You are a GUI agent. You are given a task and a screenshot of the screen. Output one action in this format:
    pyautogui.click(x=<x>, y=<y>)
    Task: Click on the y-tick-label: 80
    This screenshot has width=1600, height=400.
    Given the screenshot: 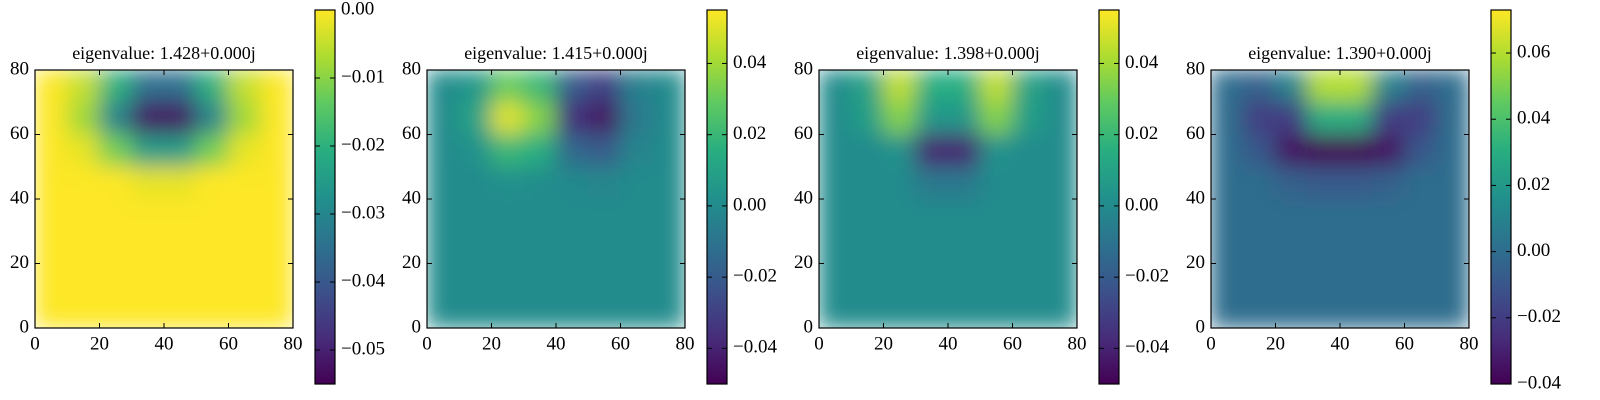 What is the action you would take?
    pyautogui.click(x=803, y=68)
    